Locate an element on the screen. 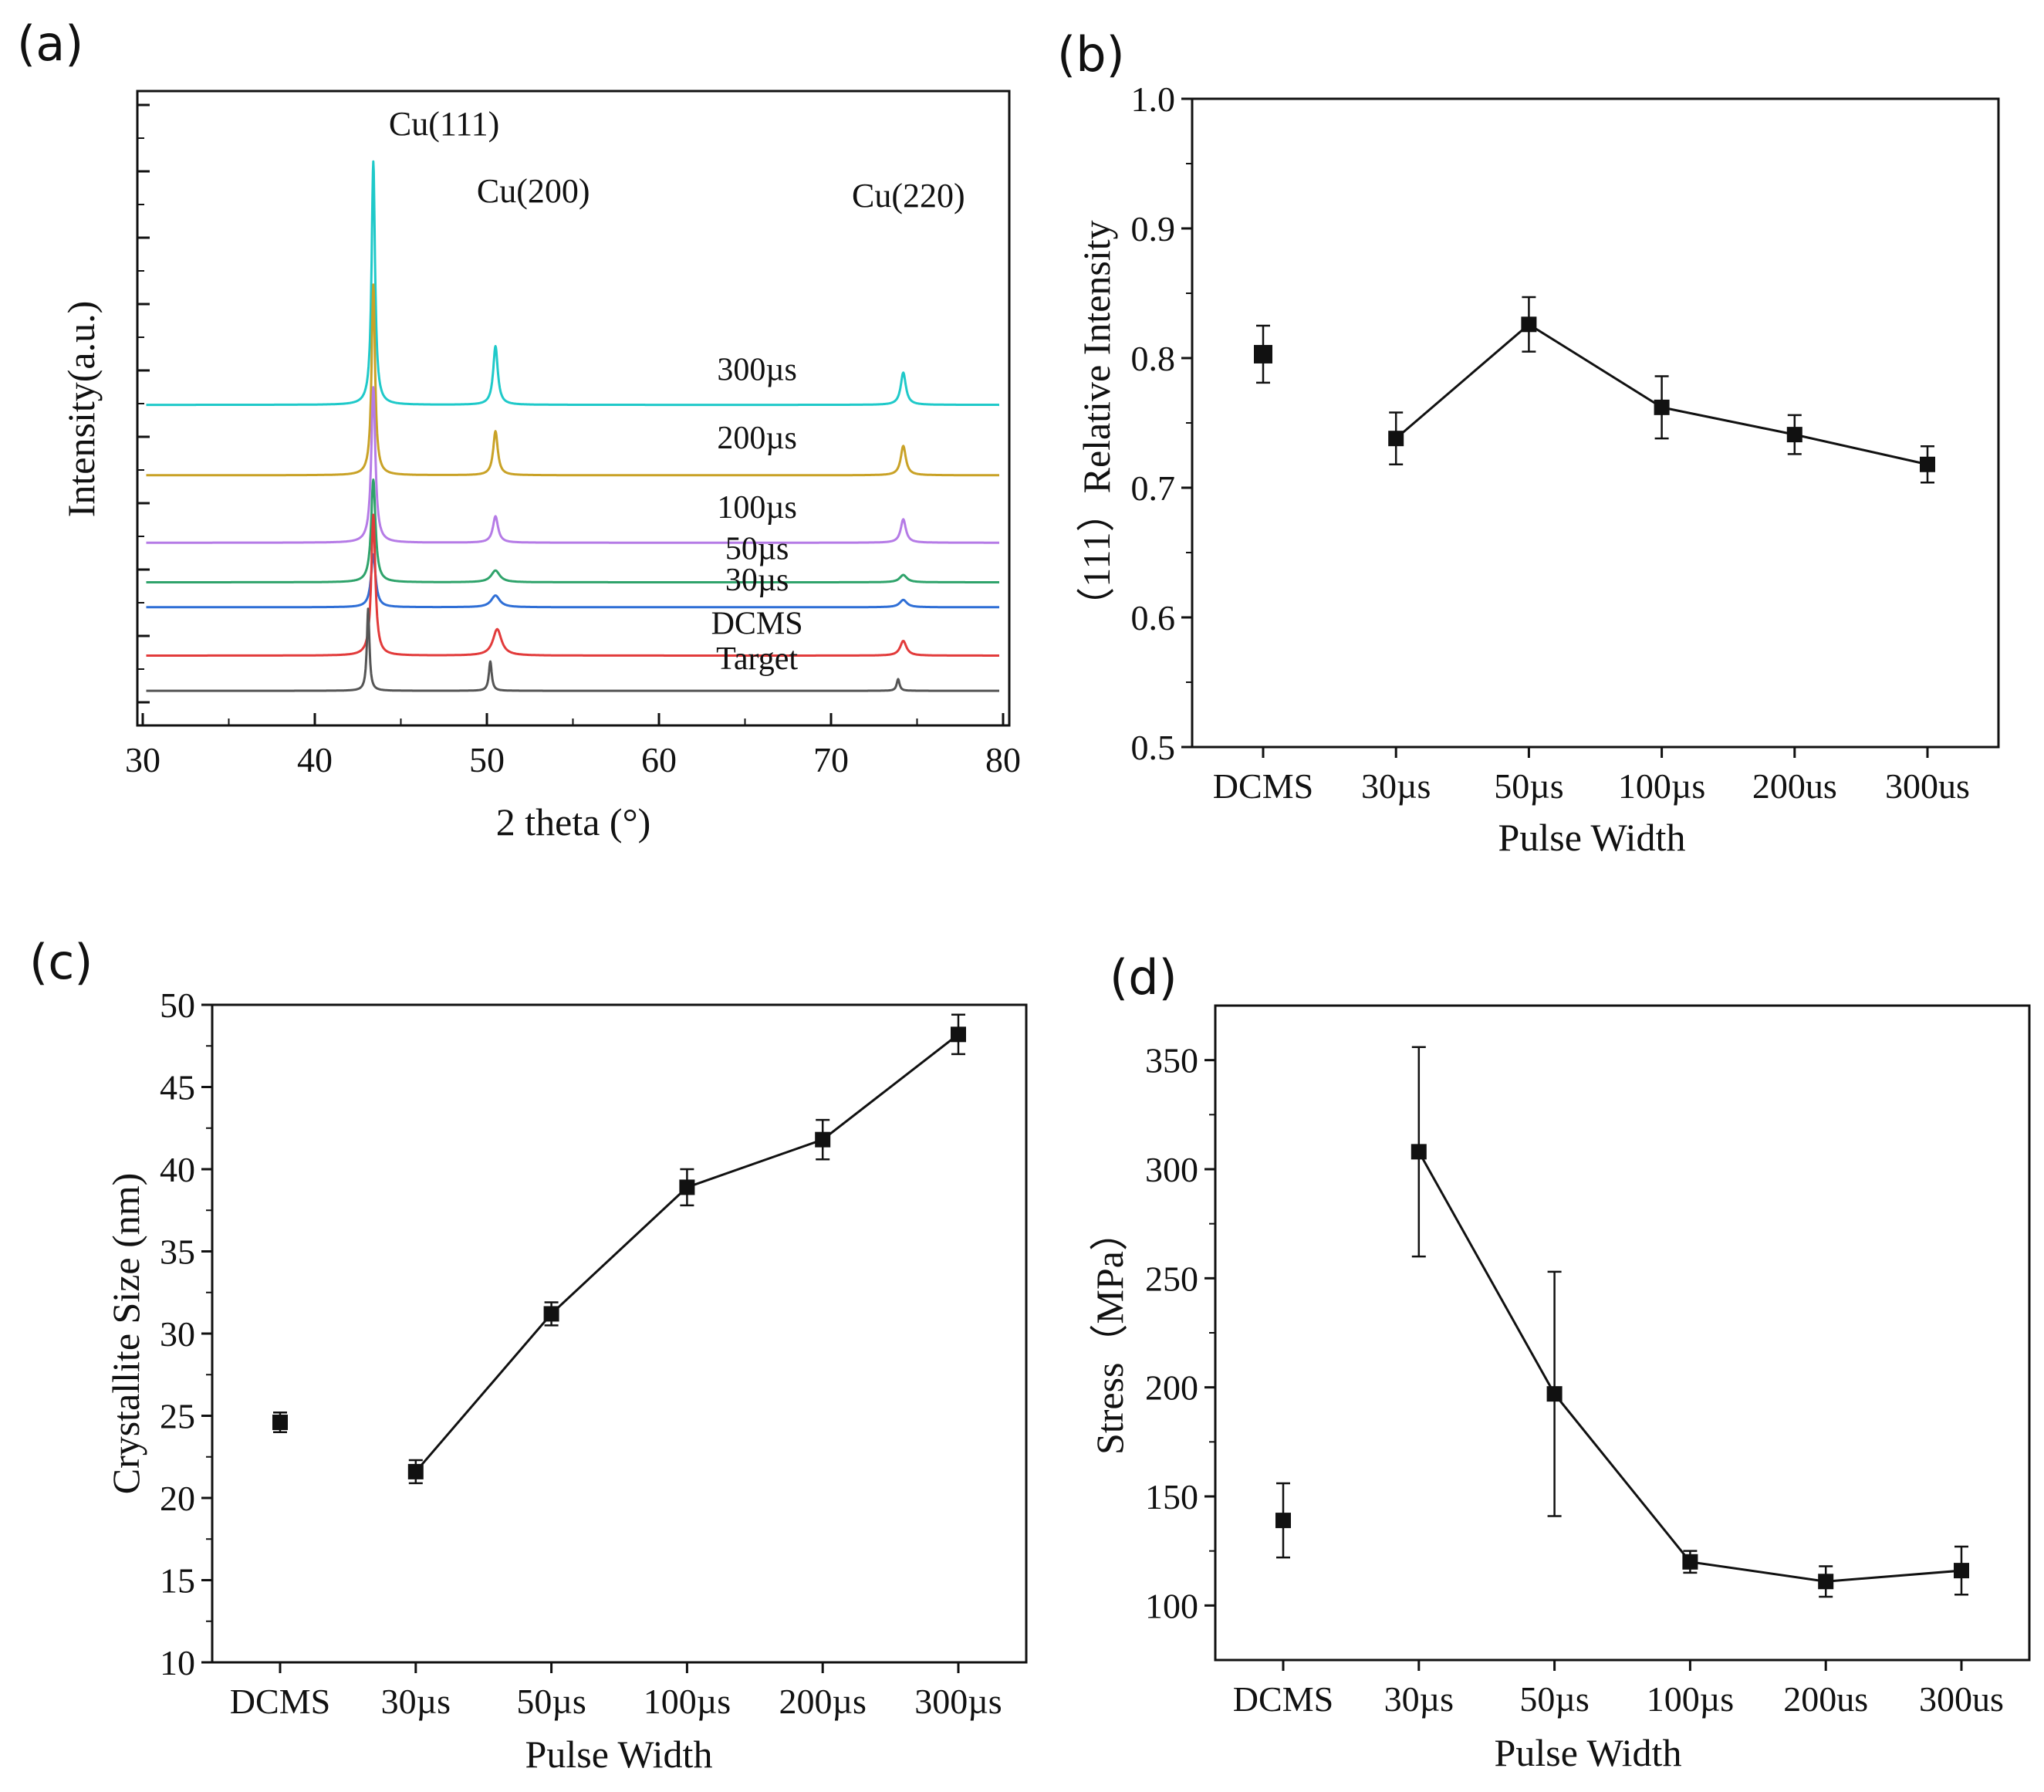 This screenshot has width=2044, height=1792. peak-label: Cu(200) is located at coordinates (533, 191).